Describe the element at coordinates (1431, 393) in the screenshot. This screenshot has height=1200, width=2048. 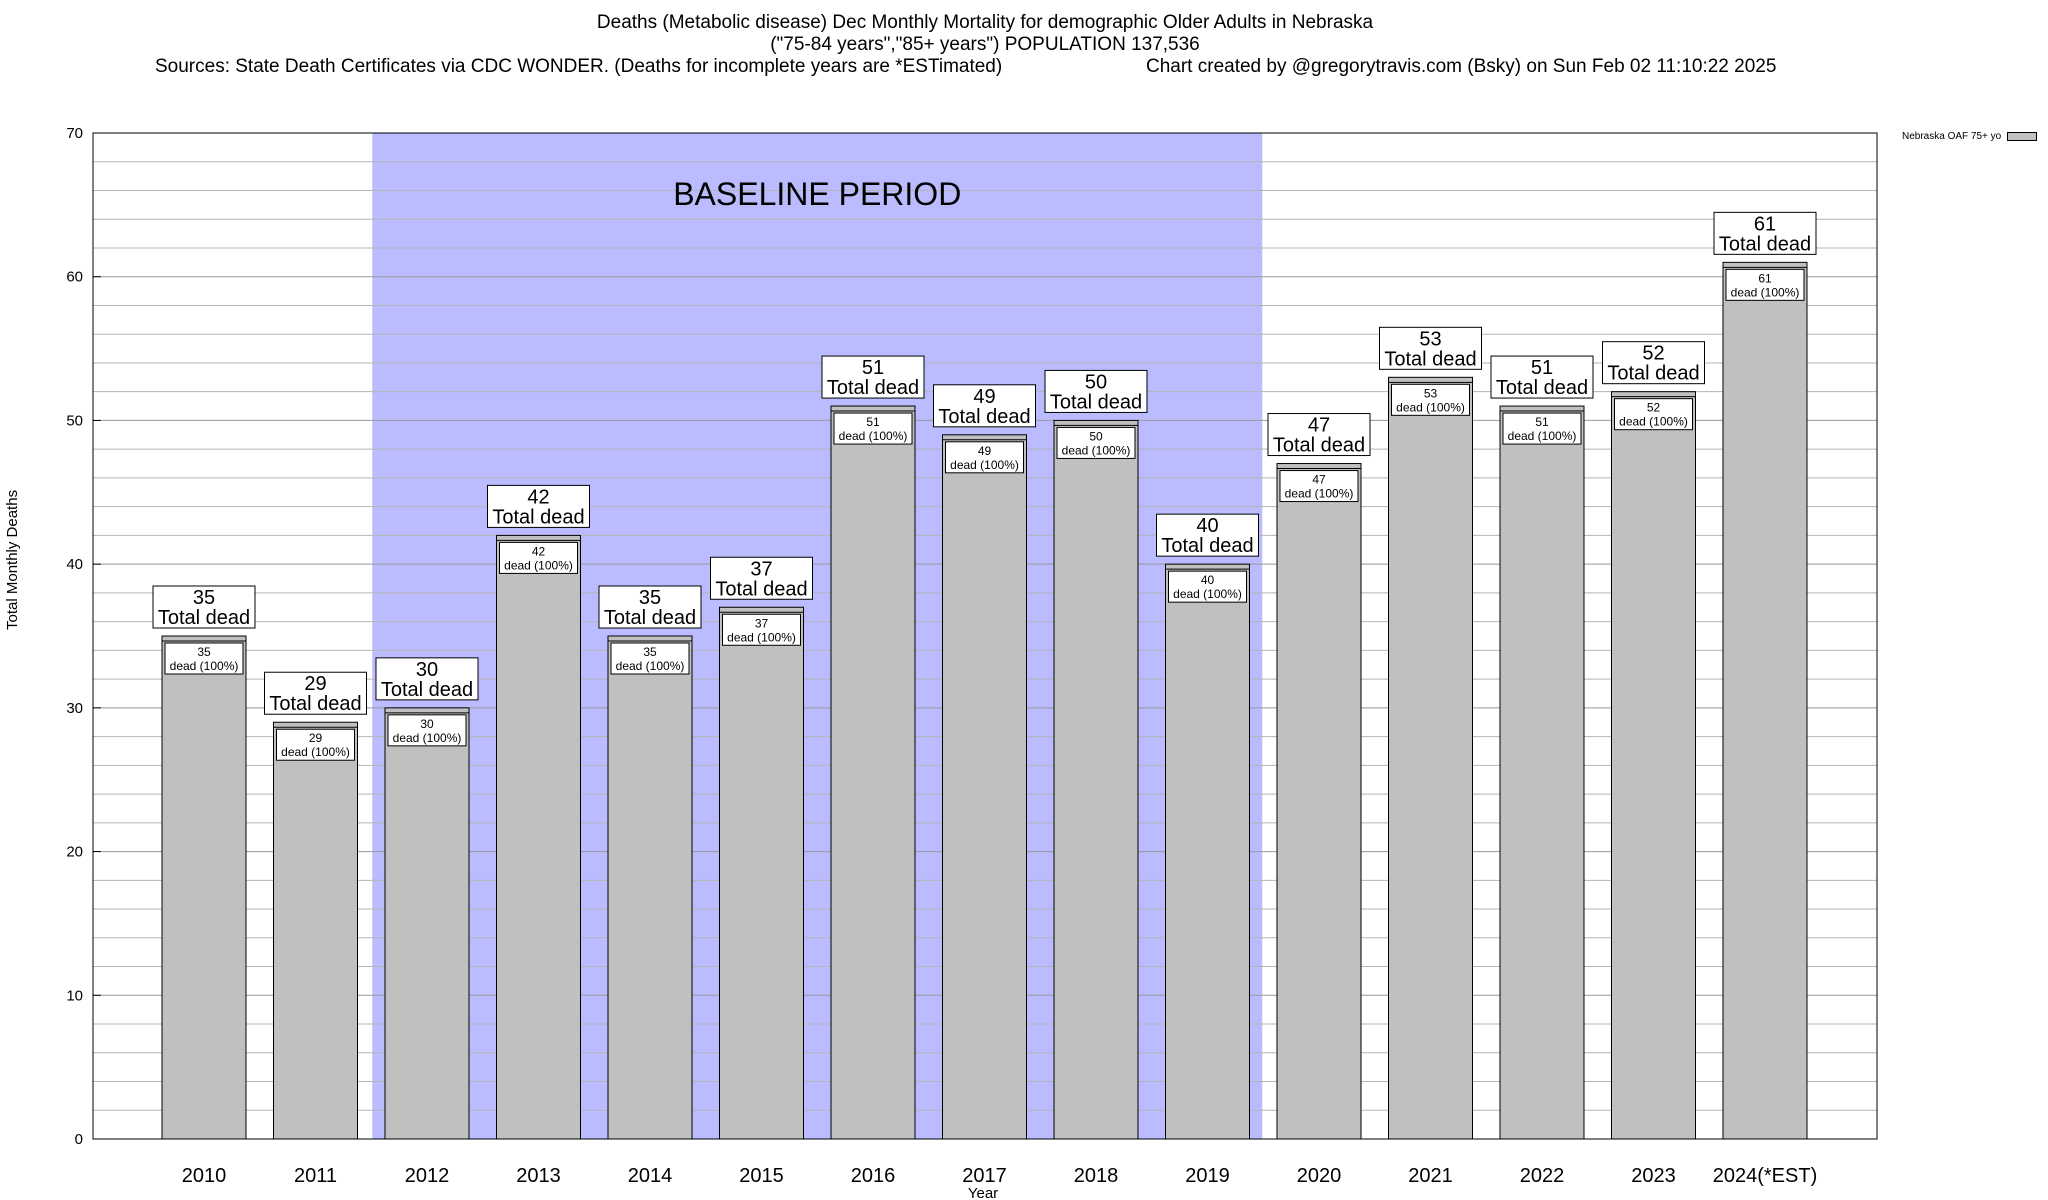
I see `inner-label-value: 53` at that location.